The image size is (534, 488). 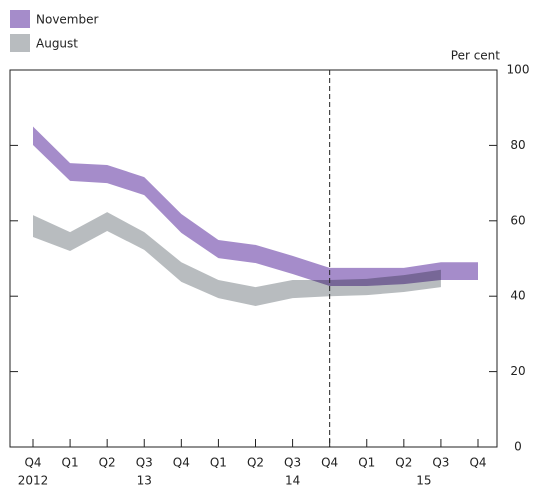 I want to click on y-tick-label: 100, so click(x=518, y=70).